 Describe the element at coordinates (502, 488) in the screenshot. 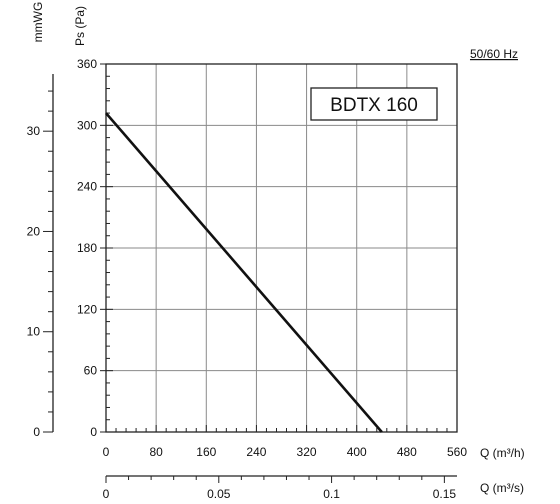

I see `x2-axis-label: Q (m³/s)` at that location.